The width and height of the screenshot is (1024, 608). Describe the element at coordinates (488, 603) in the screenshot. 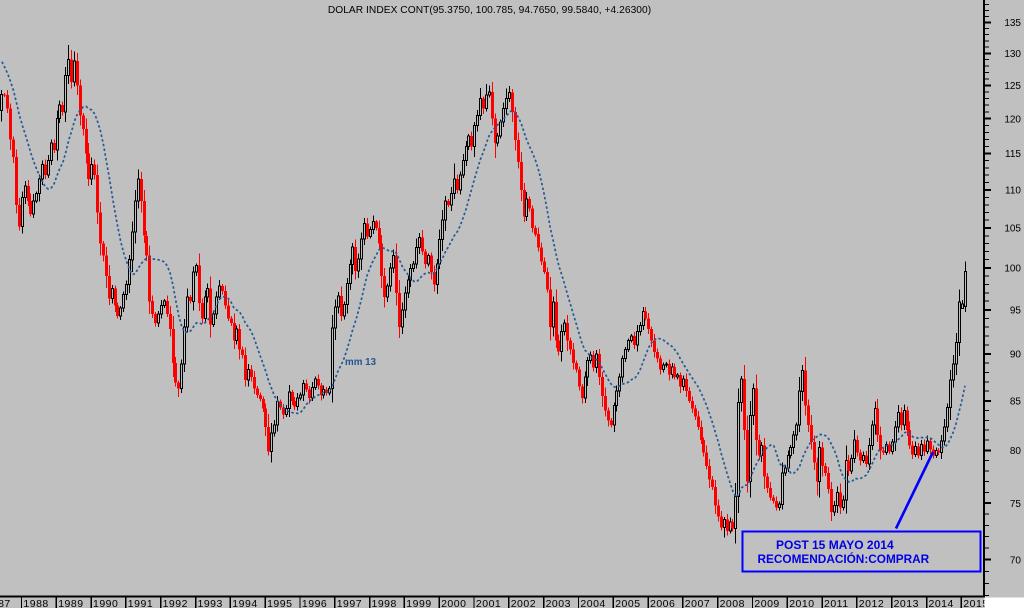

I see `svg-text: 2001` at that location.